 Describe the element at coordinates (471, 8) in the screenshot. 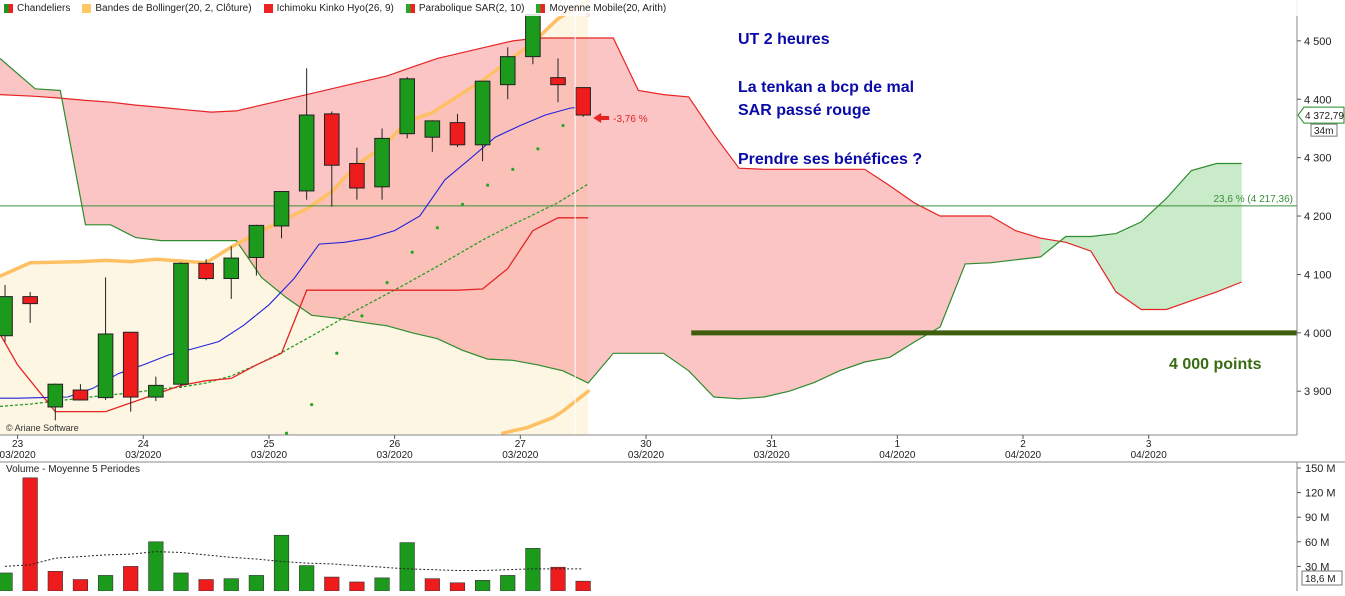

I see `legend-label: Parabolique SAR(2, 10)` at that location.